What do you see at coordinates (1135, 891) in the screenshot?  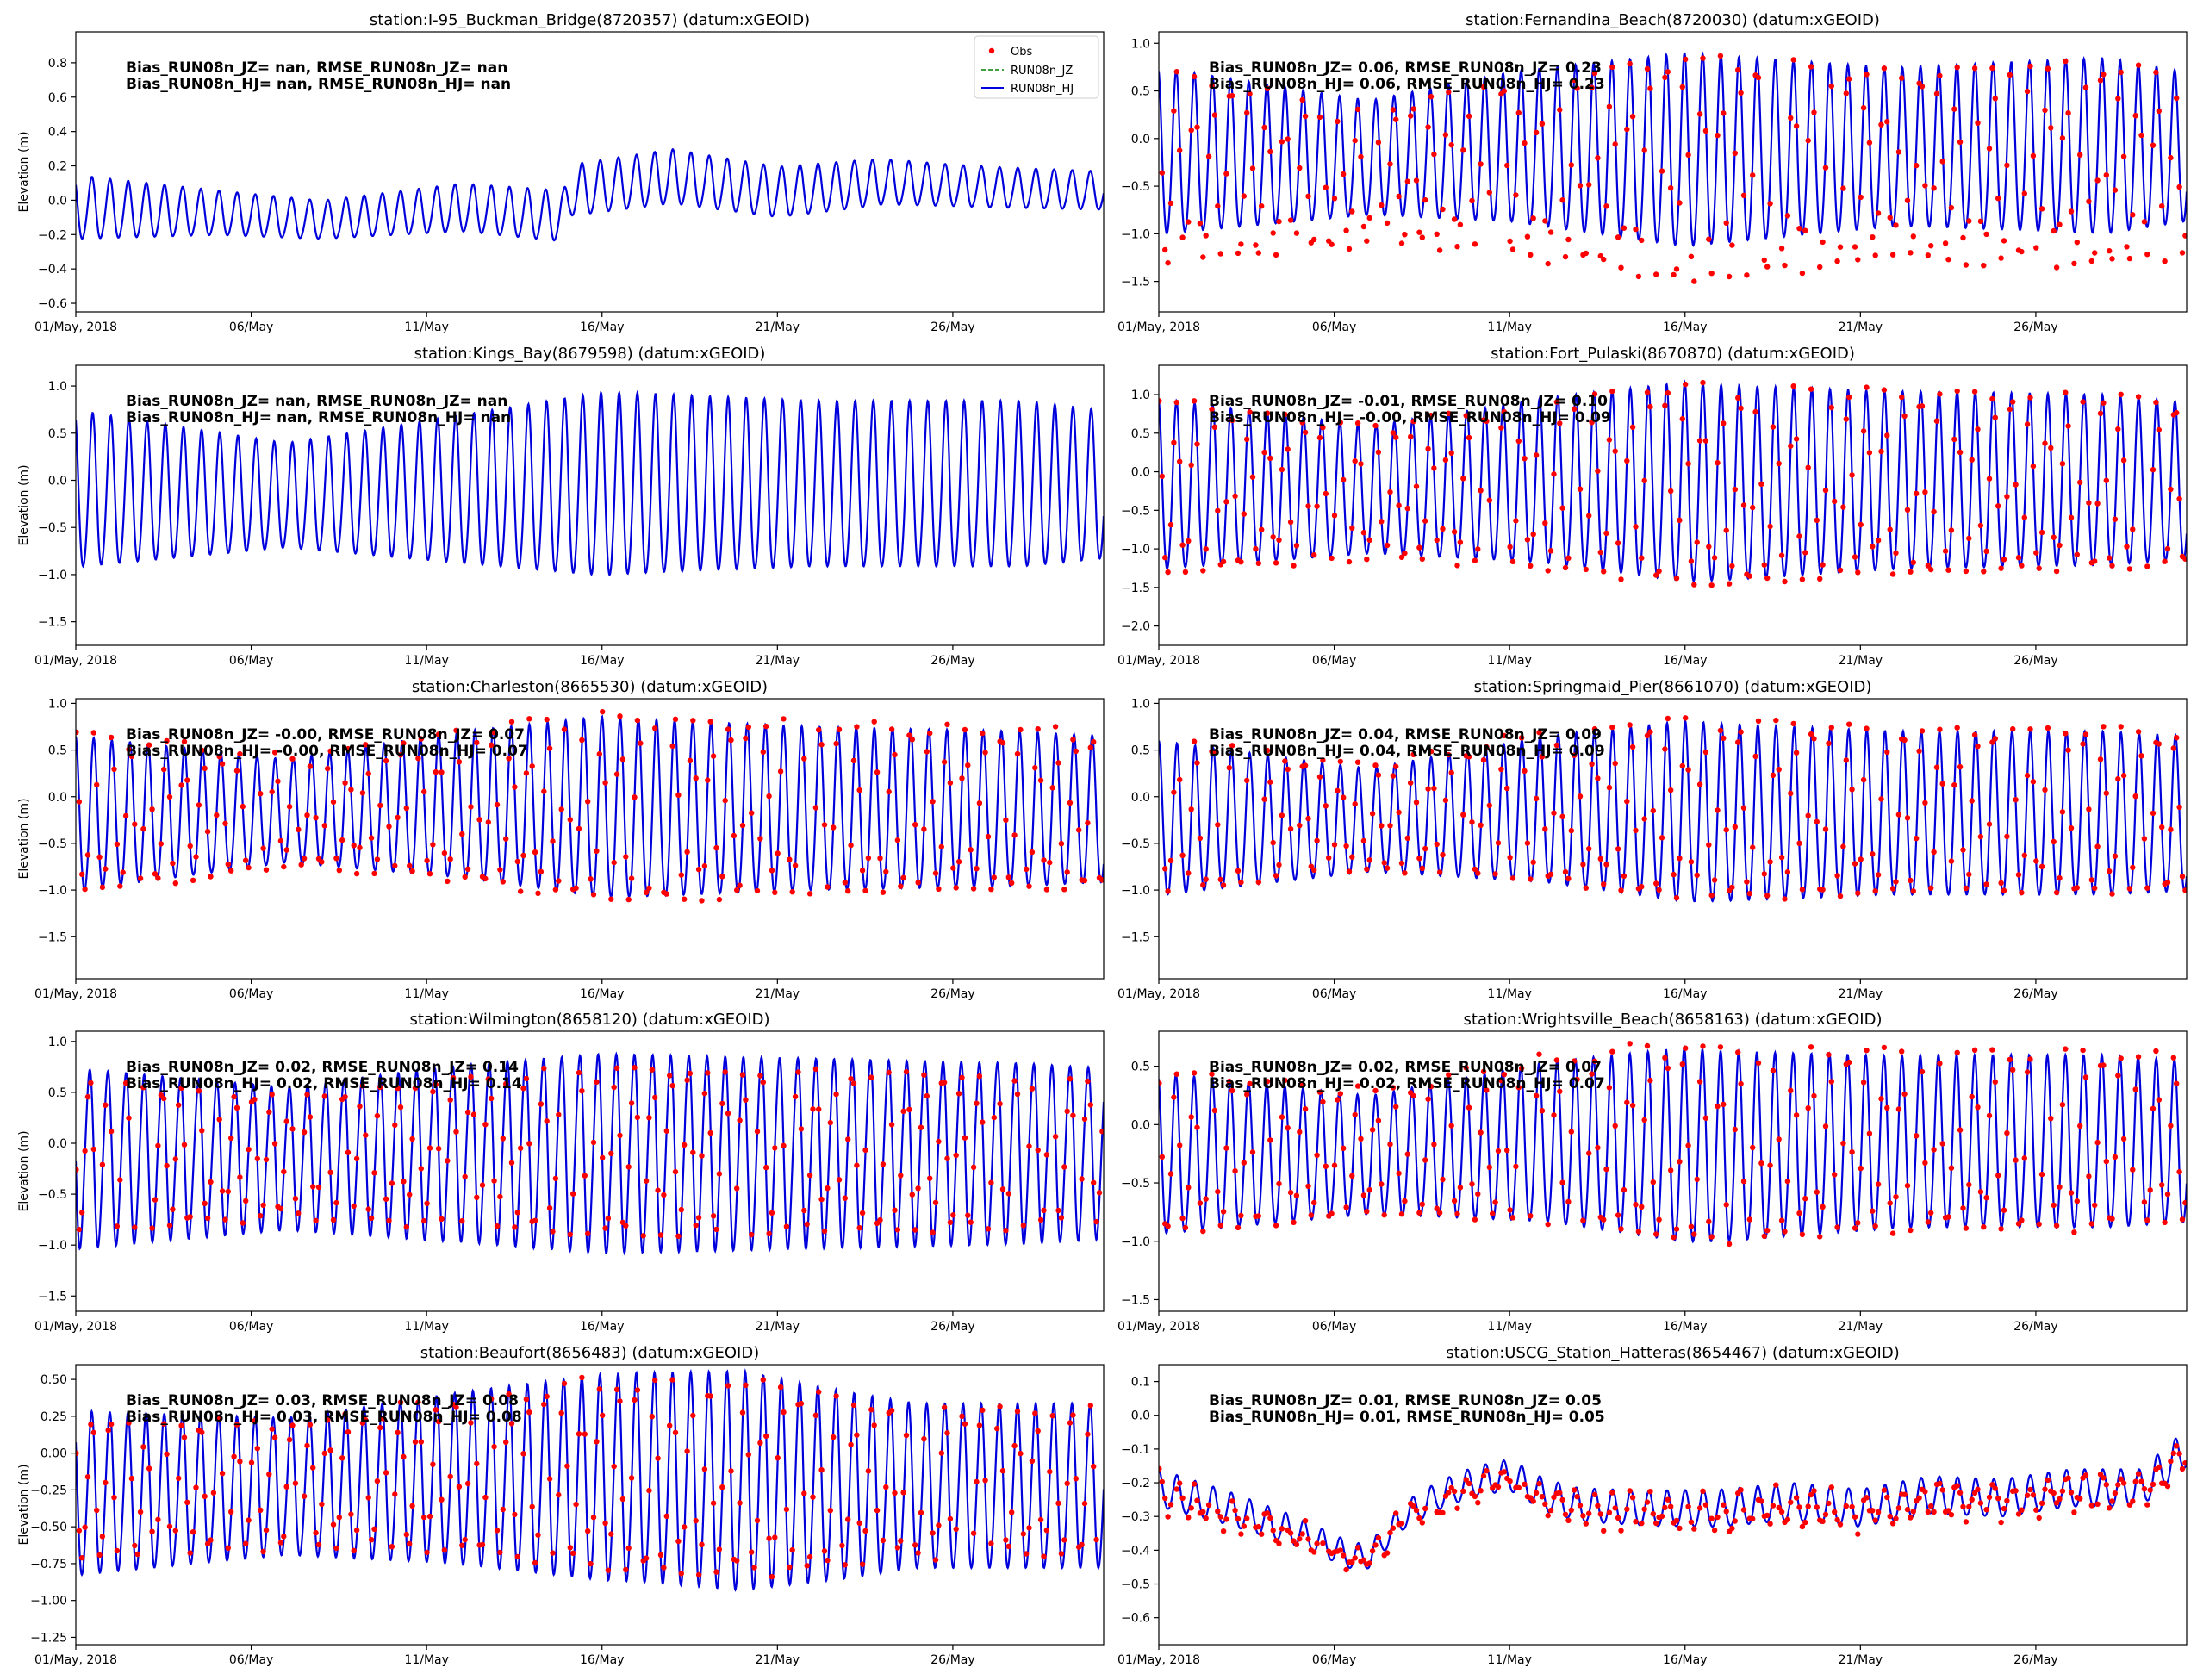 I see `y-tick-label: −1.0` at bounding box center [1135, 891].